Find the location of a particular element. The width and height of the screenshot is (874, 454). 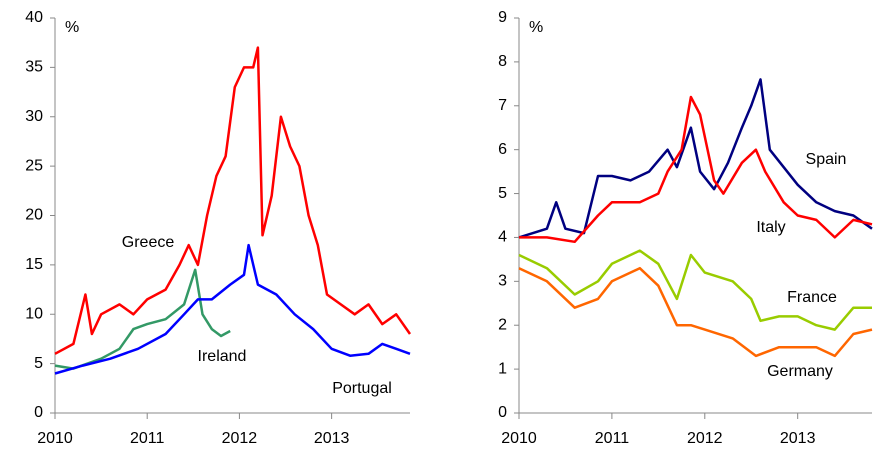

y-tick-label: 40 is located at coordinates (34, 17).